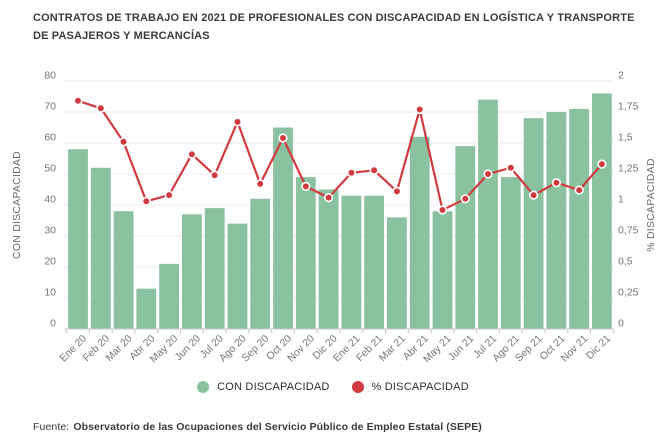  I want to click on legend-item-pct-discapacidad: % DISCAPACIDAD, so click(410, 387).